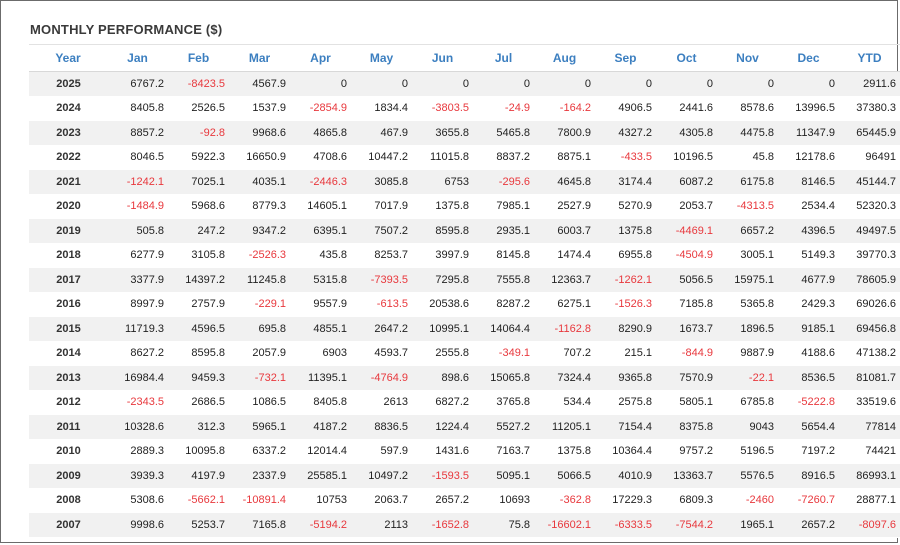 Image resolution: width=900 pixels, height=545 pixels. What do you see at coordinates (747, 255) in the screenshot?
I see `month-value-cell: 3005.1` at bounding box center [747, 255].